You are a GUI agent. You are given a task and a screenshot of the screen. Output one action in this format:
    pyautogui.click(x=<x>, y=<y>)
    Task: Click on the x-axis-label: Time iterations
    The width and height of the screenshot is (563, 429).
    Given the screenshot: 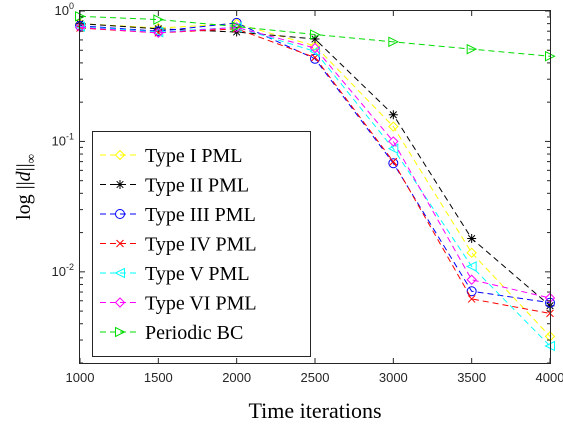 What is the action you would take?
    pyautogui.click(x=314, y=410)
    